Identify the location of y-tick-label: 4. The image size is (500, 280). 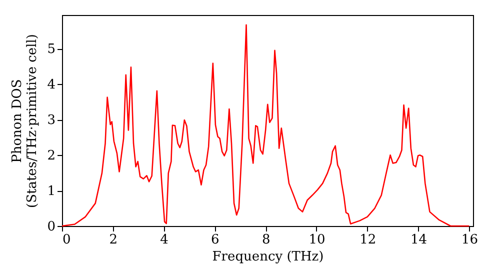
(51, 85).